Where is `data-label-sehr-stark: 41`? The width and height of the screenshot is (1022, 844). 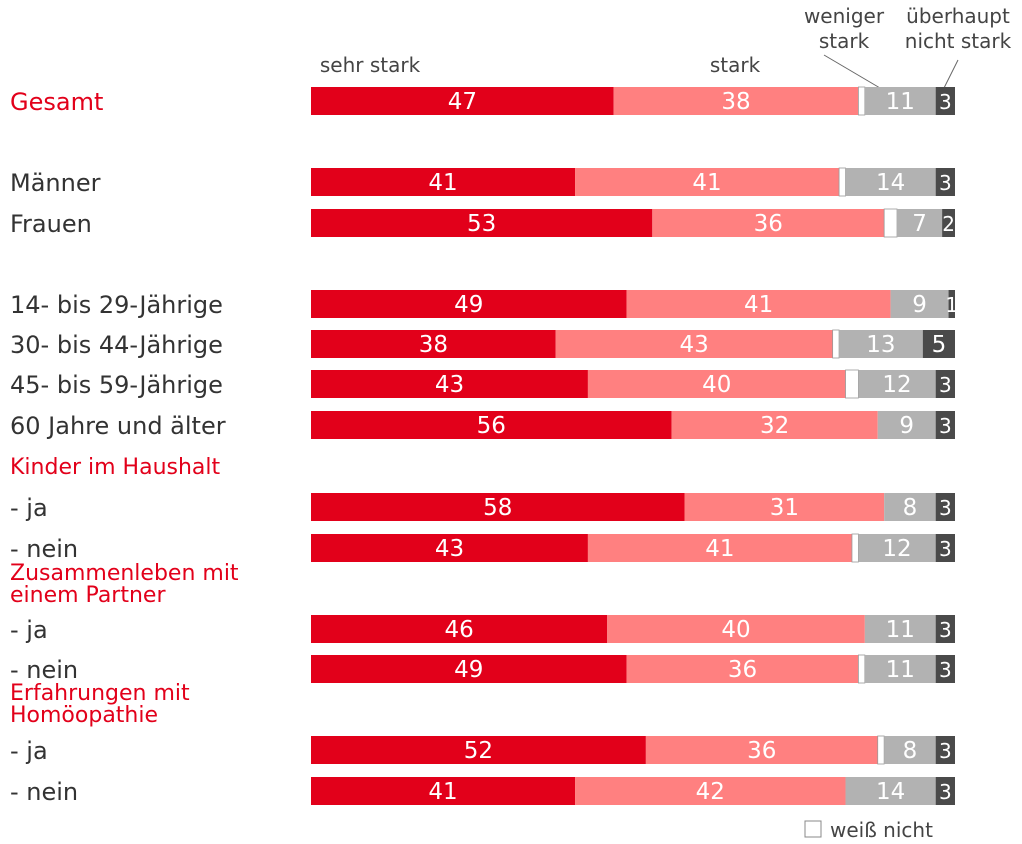
data-label-sehr-stark: 41 is located at coordinates (442, 183).